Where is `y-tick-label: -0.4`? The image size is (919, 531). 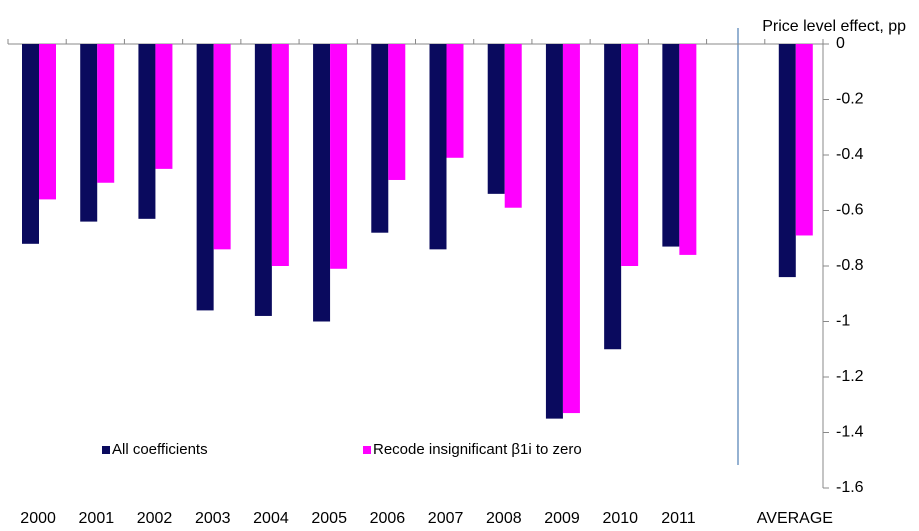
y-tick-label: -0.4 is located at coordinates (850, 154).